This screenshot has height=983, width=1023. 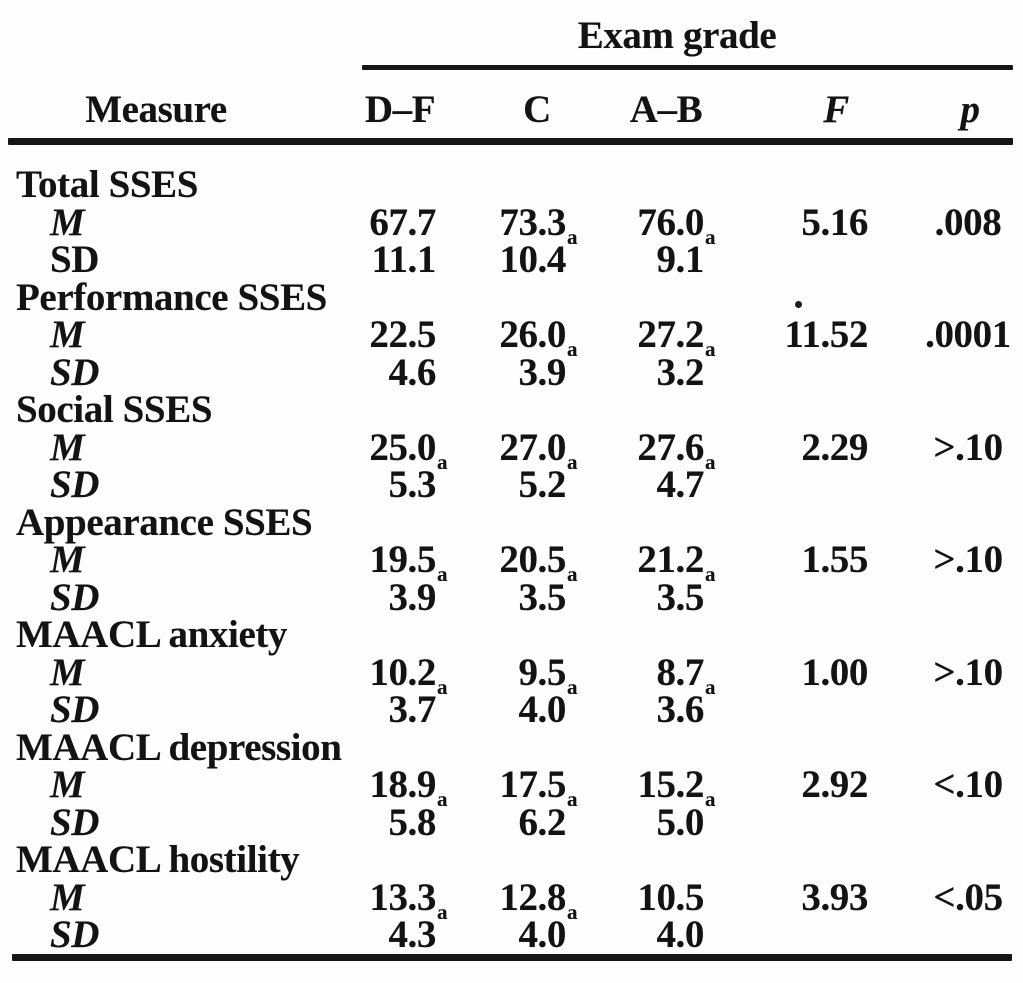 I want to click on table-row: SD 5.8 6.2 5.0, so click(x=511, y=822).